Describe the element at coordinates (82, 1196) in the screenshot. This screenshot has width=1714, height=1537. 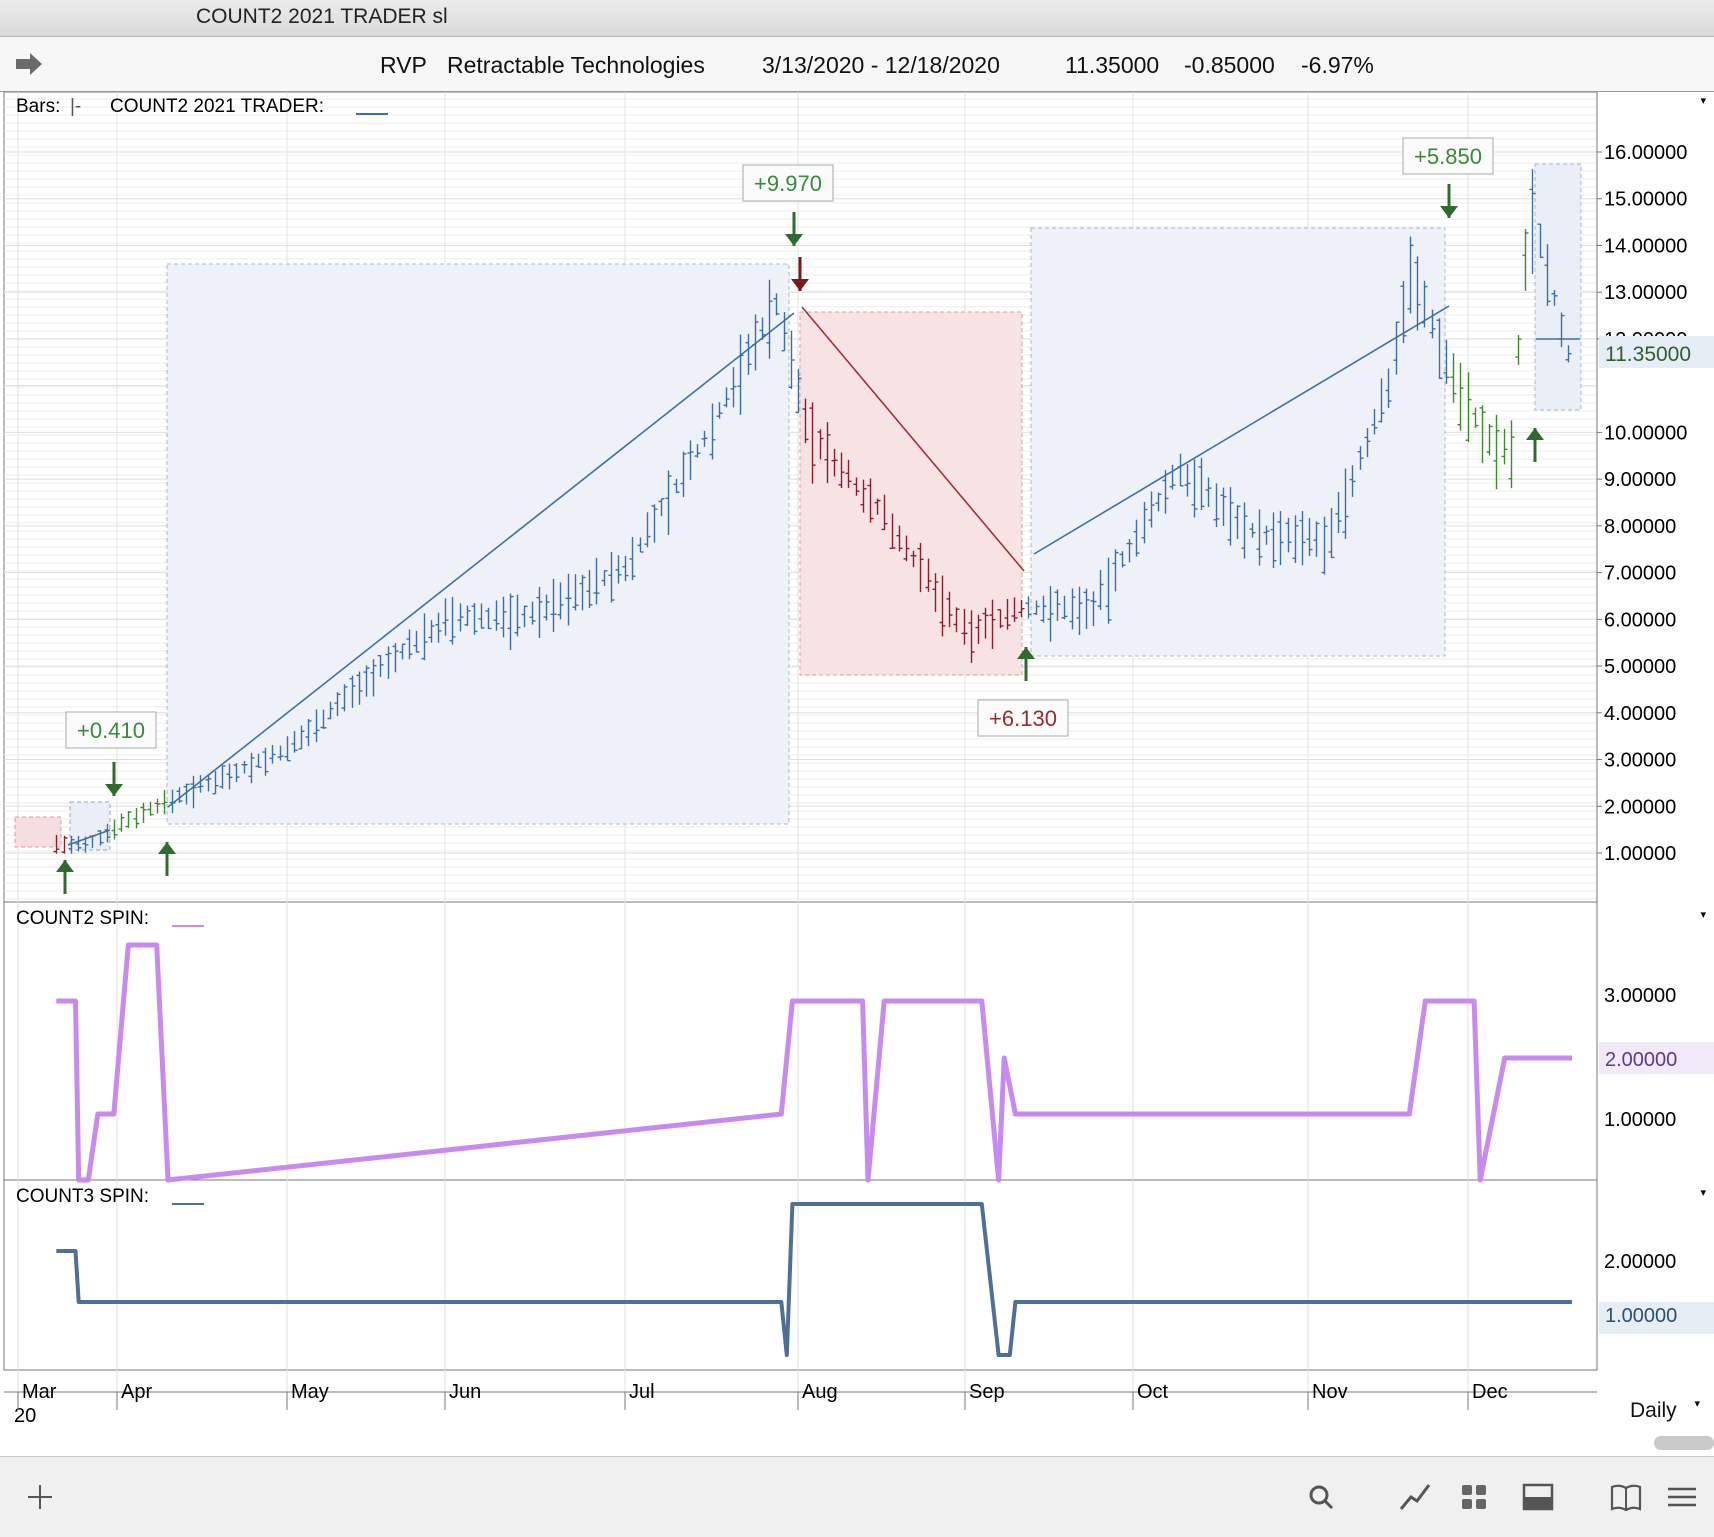
I see `spin3-label: COUNT3 SPIN:` at that location.